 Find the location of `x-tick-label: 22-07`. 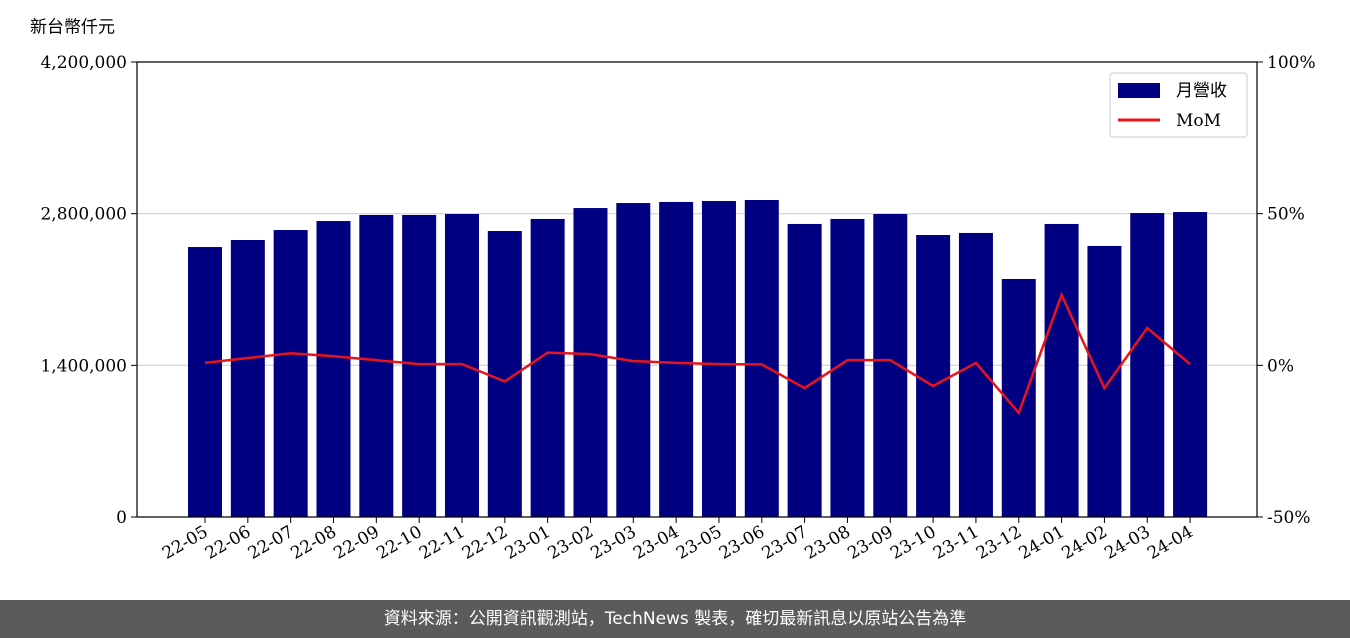

x-tick-label: 22-07 is located at coordinates (271, 543).